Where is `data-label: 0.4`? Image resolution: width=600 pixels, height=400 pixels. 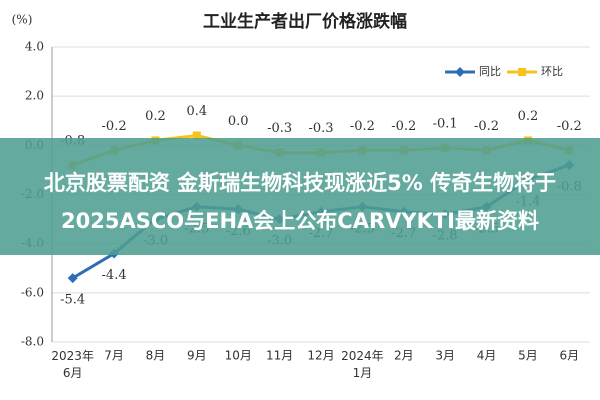
data-label: 0.4 is located at coordinates (197, 111).